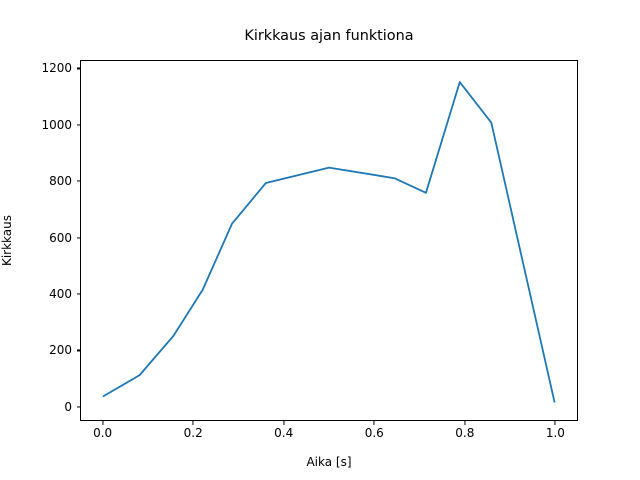  Describe the element at coordinates (329, 36) in the screenshot. I see `chart-title: Kirkkaus ajan funktiona` at that location.